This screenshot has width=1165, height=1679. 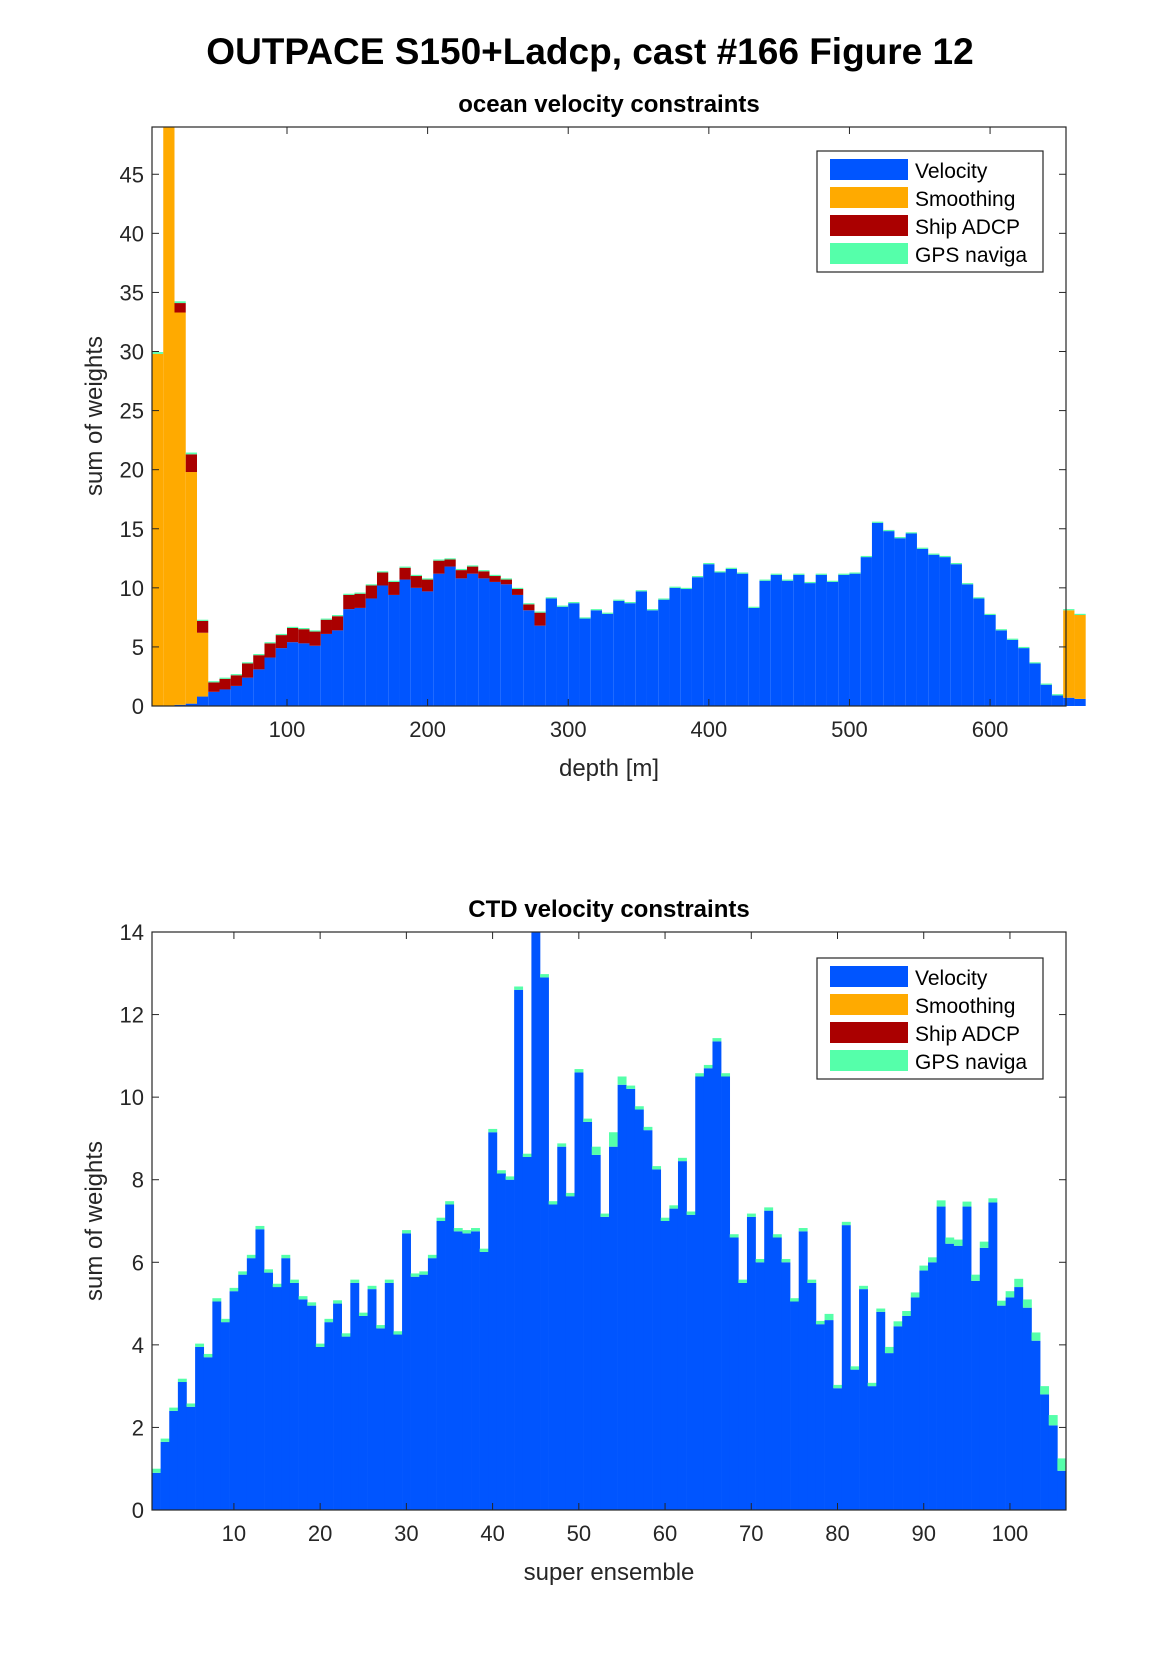 I want to click on ocean-velocity-ytick-label: 15, so click(x=132, y=529).